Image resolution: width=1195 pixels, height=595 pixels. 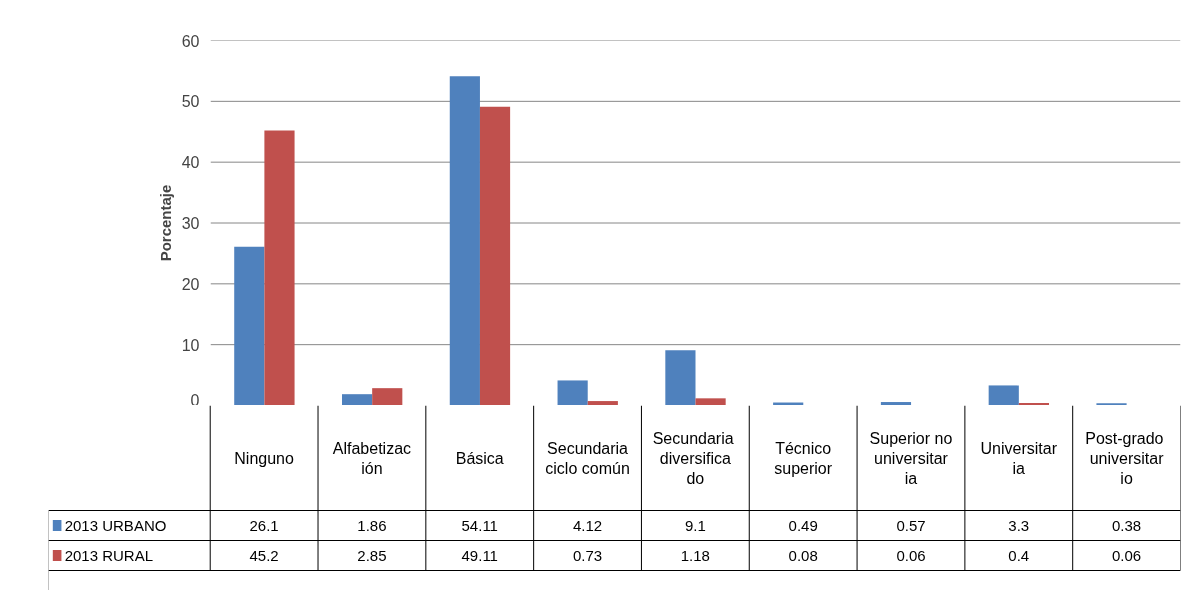 I want to click on data-label: 9.1, so click(x=695, y=525).